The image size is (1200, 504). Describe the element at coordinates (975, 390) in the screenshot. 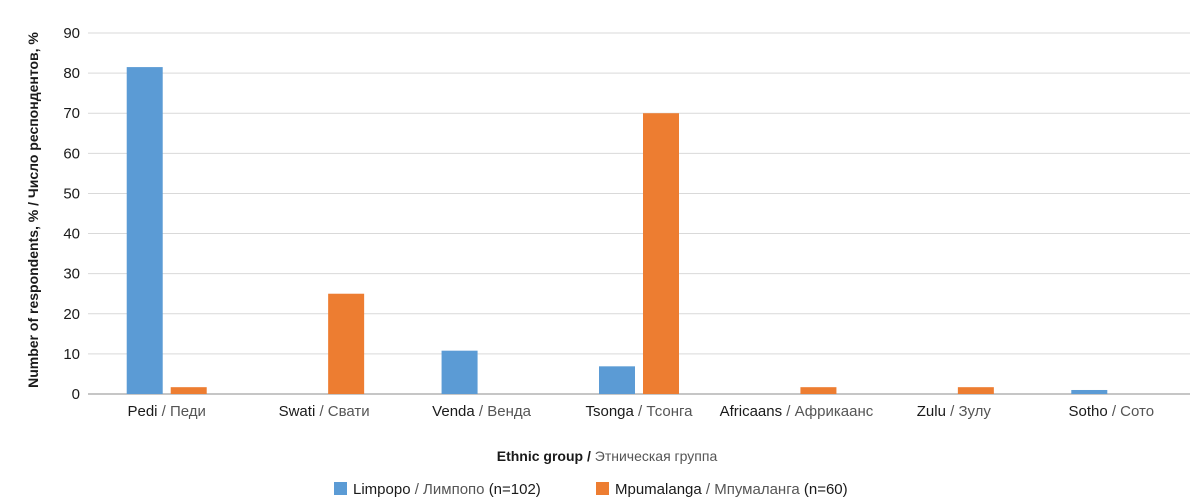

I see `bar-mpumalanga-zulu` at that location.